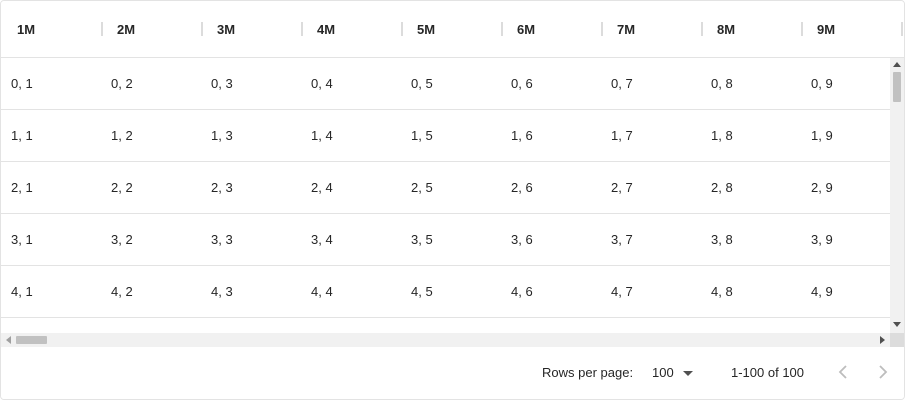 The width and height of the screenshot is (905, 400). What do you see at coordinates (122, 187) in the screenshot?
I see `table-cell: 2, 2` at bounding box center [122, 187].